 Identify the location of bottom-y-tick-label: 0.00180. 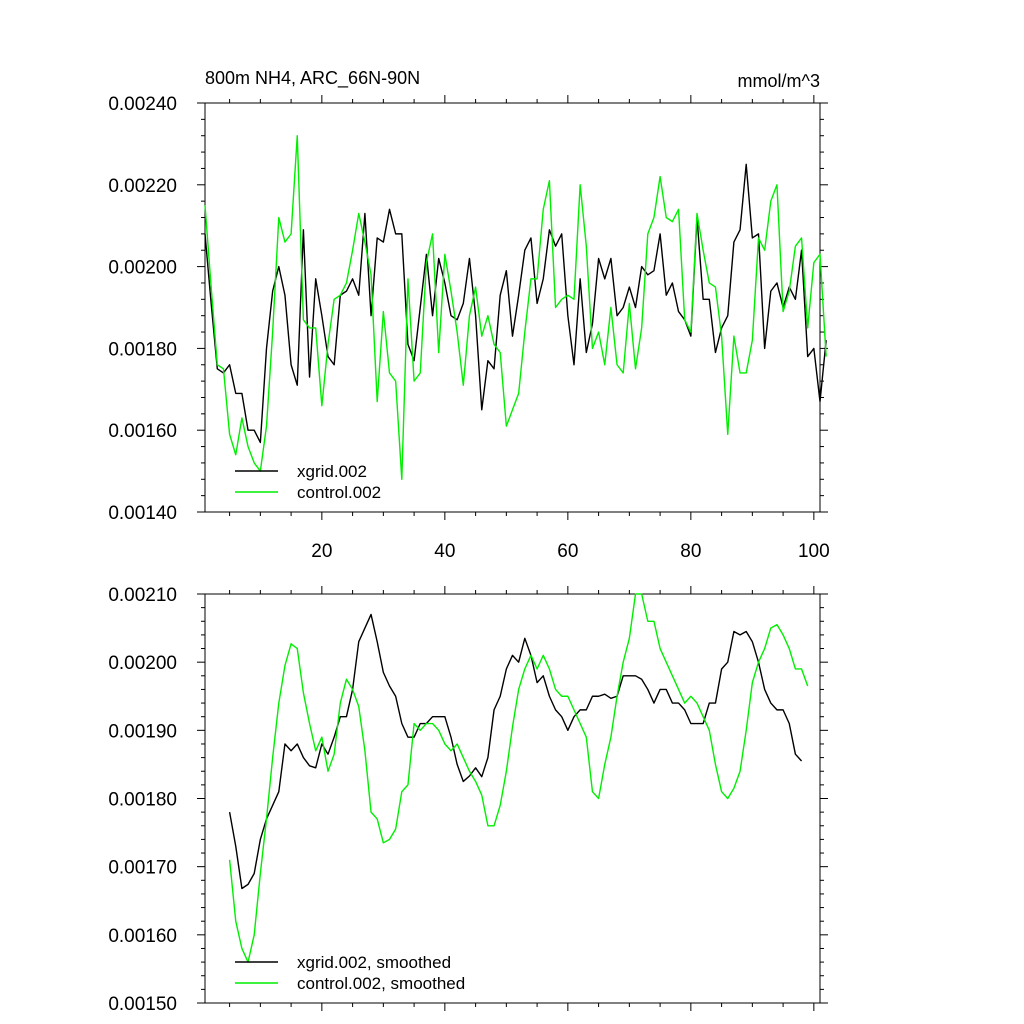
(142, 800).